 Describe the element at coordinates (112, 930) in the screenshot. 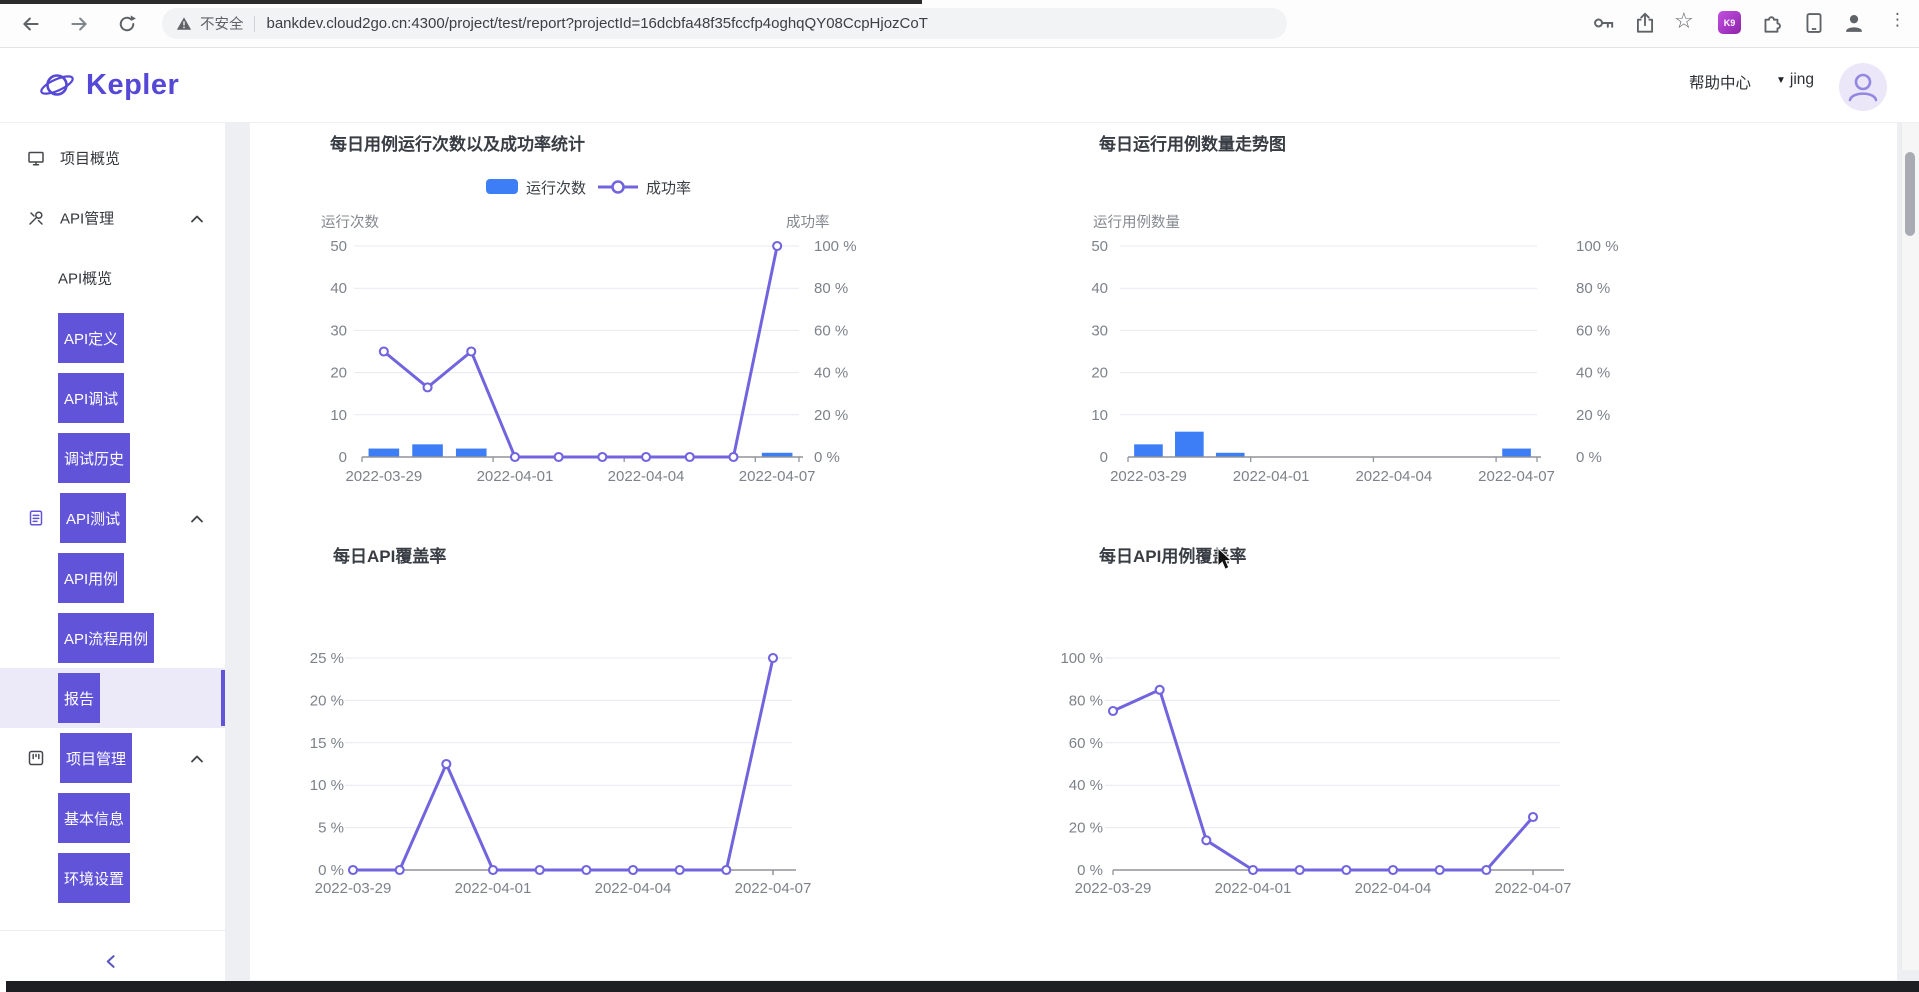

I see `sidebar-divider` at that location.